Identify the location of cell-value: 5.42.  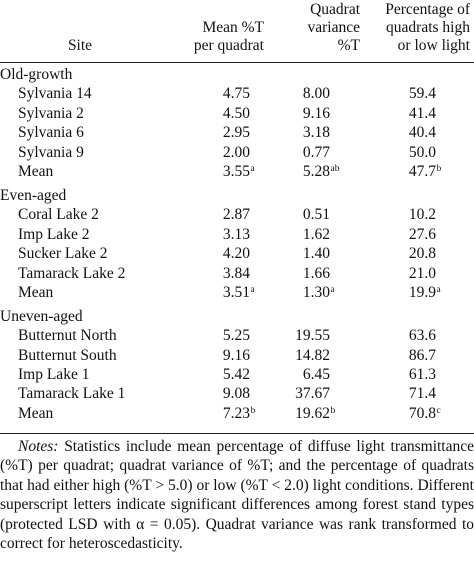
(236, 374).